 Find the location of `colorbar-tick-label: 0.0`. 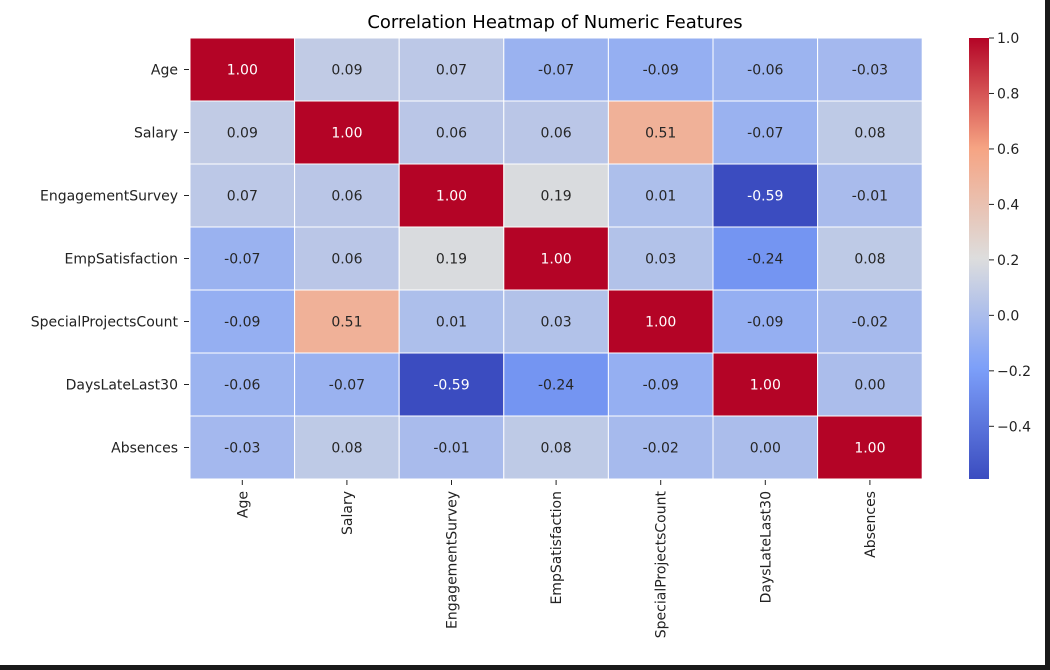

colorbar-tick-label: 0.0 is located at coordinates (1008, 316).